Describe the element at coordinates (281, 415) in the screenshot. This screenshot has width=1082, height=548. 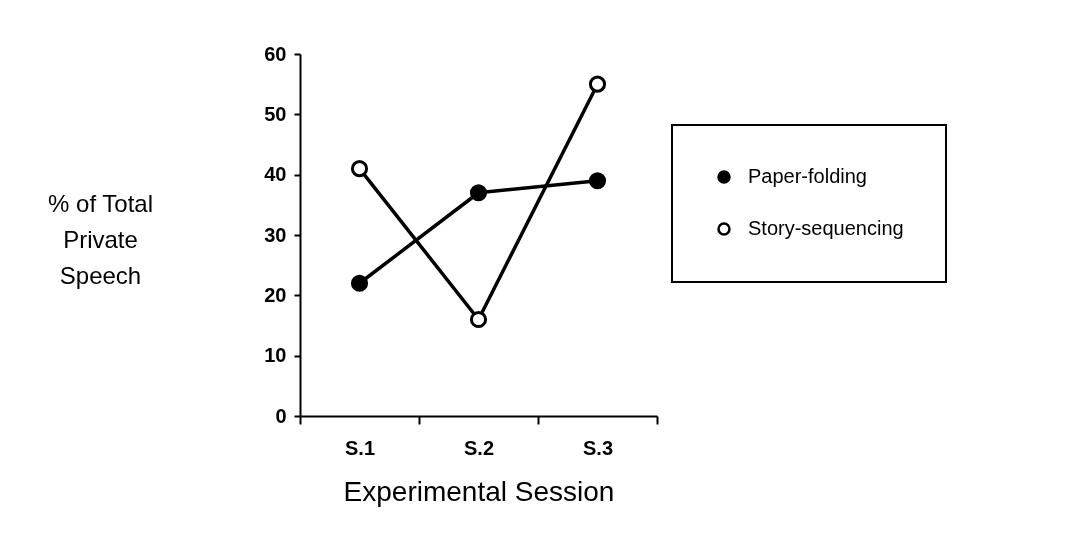
I see `y-tick-label: 0` at that location.